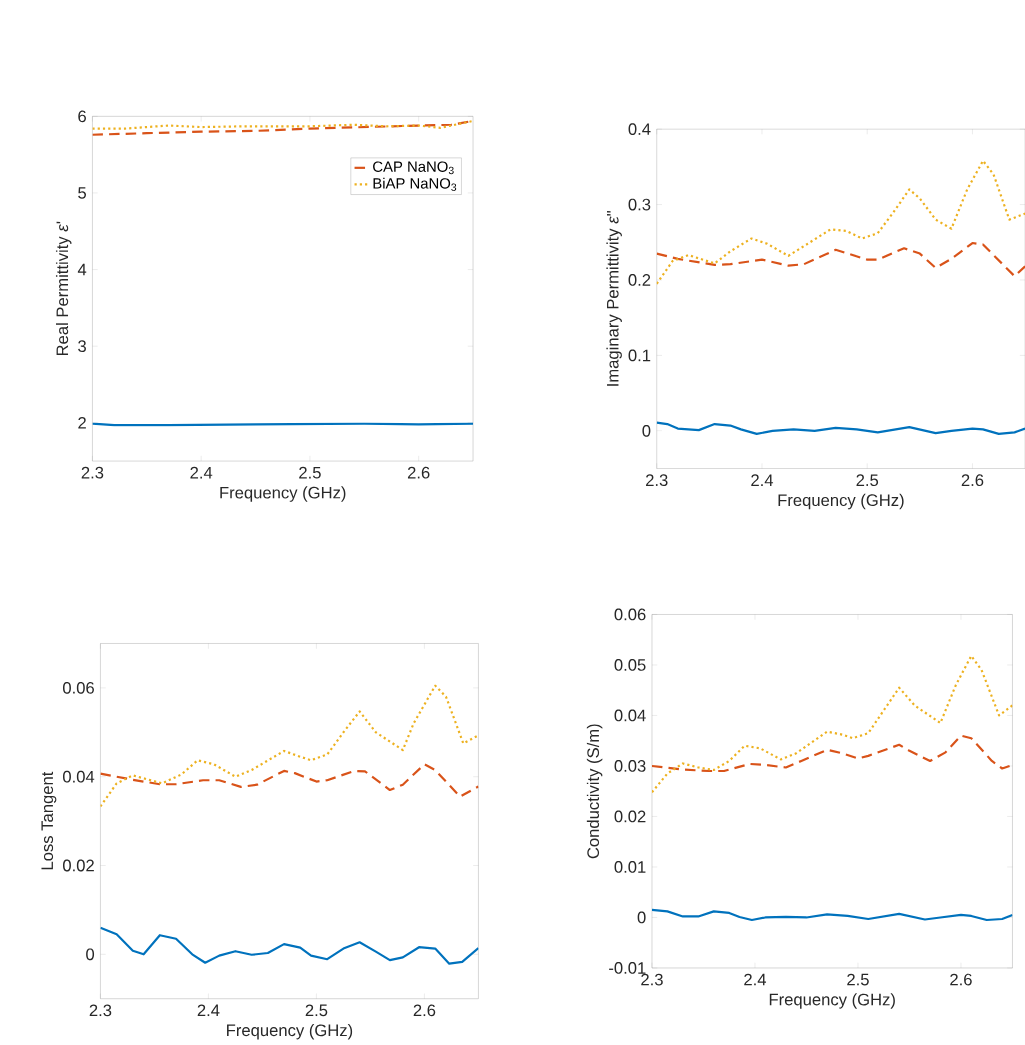  I want to click on legend-label: BiAP NaNO$_{3}$, so click(415, 184).